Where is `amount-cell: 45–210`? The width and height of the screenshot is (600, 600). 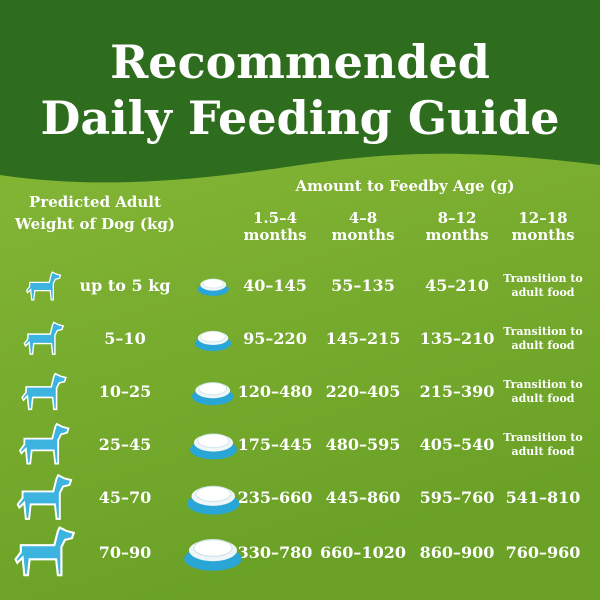
amount-cell: 45–210 is located at coordinates (457, 285).